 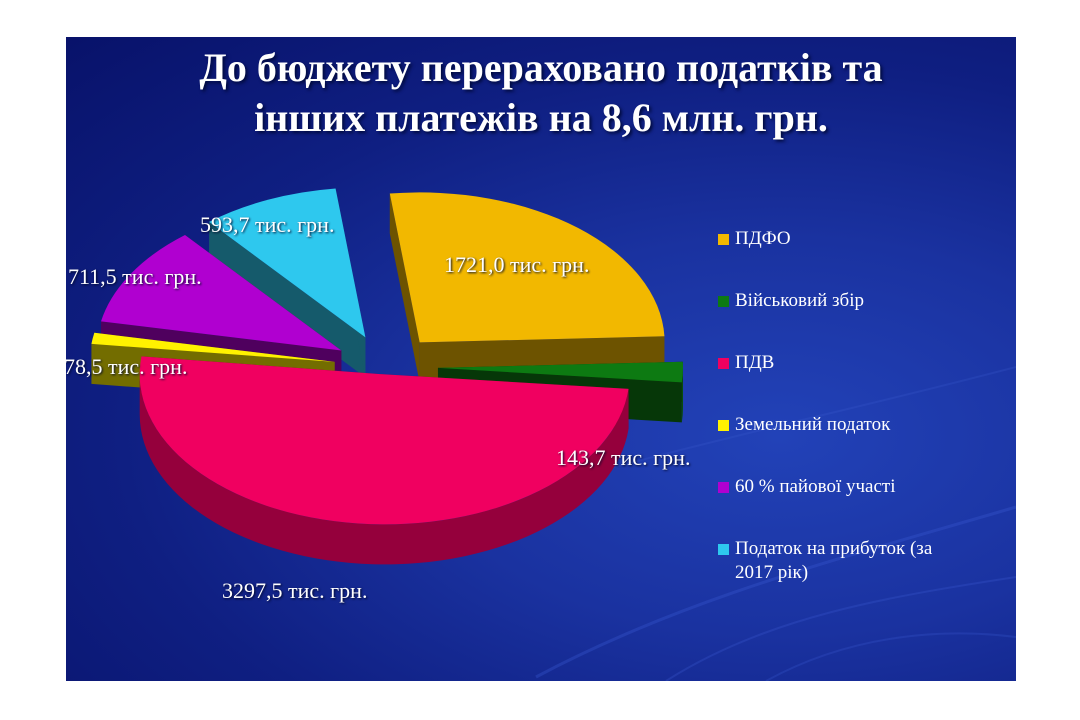 I want to click on legend-label: 60 % пайової участі, so click(x=815, y=486).